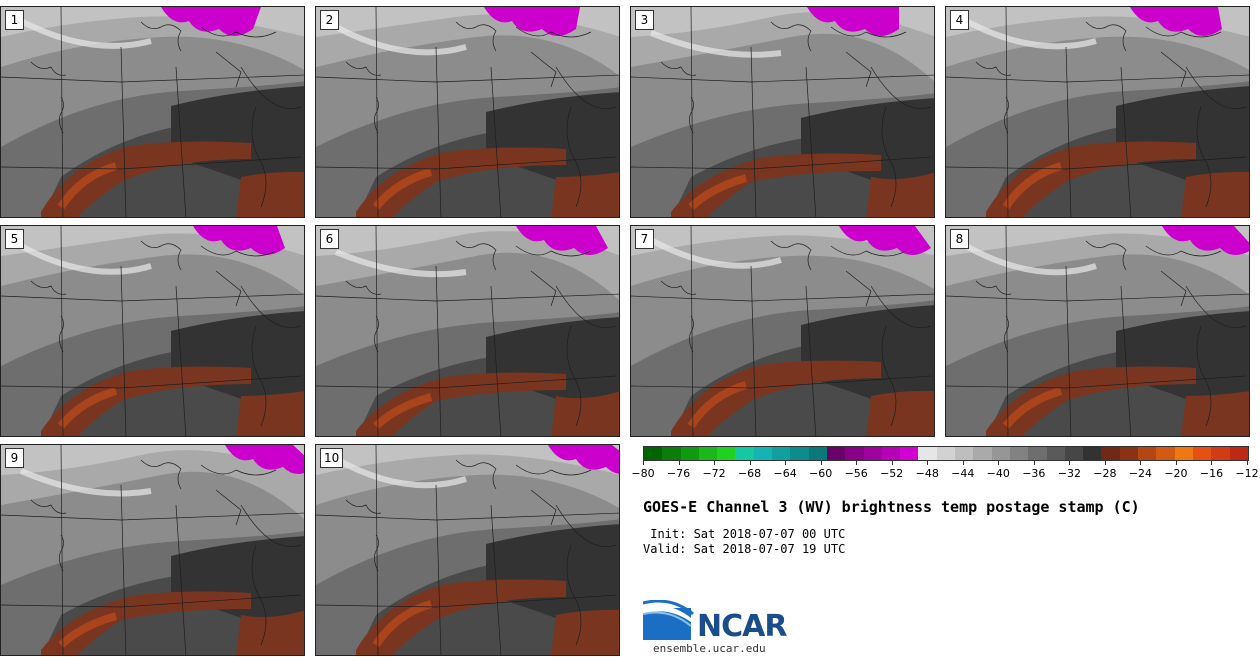  What do you see at coordinates (14, 20) in the screenshot?
I see `member-number-label: 1` at bounding box center [14, 20].